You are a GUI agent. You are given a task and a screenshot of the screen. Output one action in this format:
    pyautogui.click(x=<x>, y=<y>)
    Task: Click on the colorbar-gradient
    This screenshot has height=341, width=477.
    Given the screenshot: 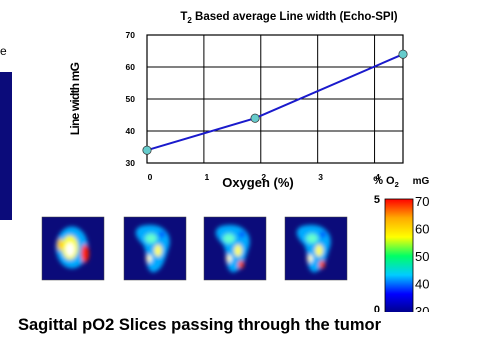 What is the action you would take?
    pyautogui.click(x=399, y=255)
    